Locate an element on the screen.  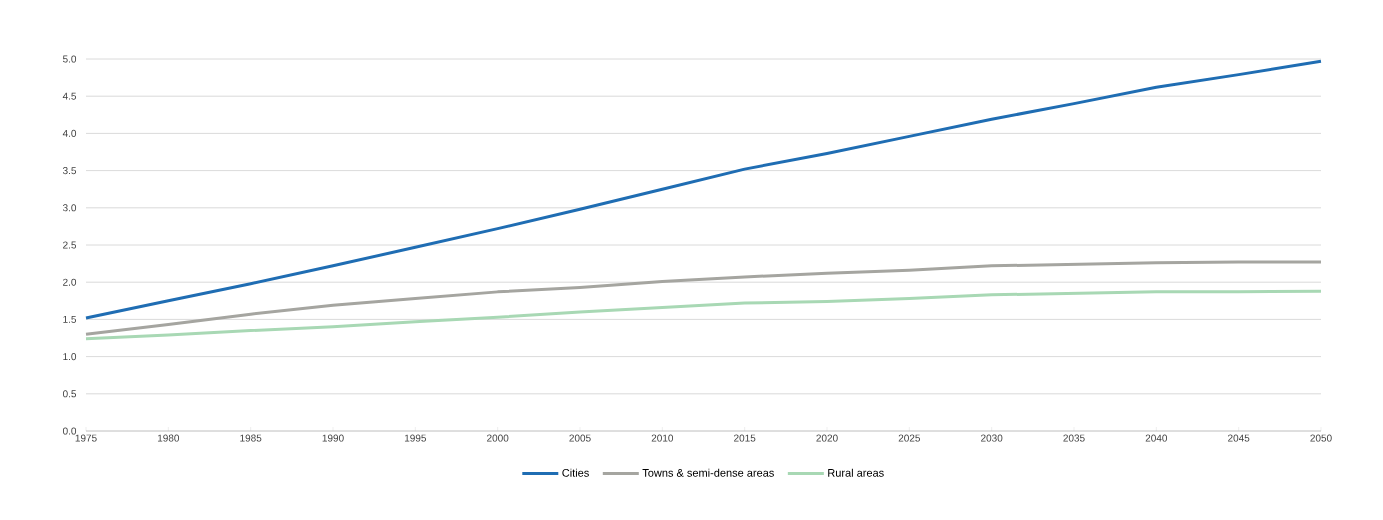
x-tick-label: 2020 is located at coordinates (827, 438).